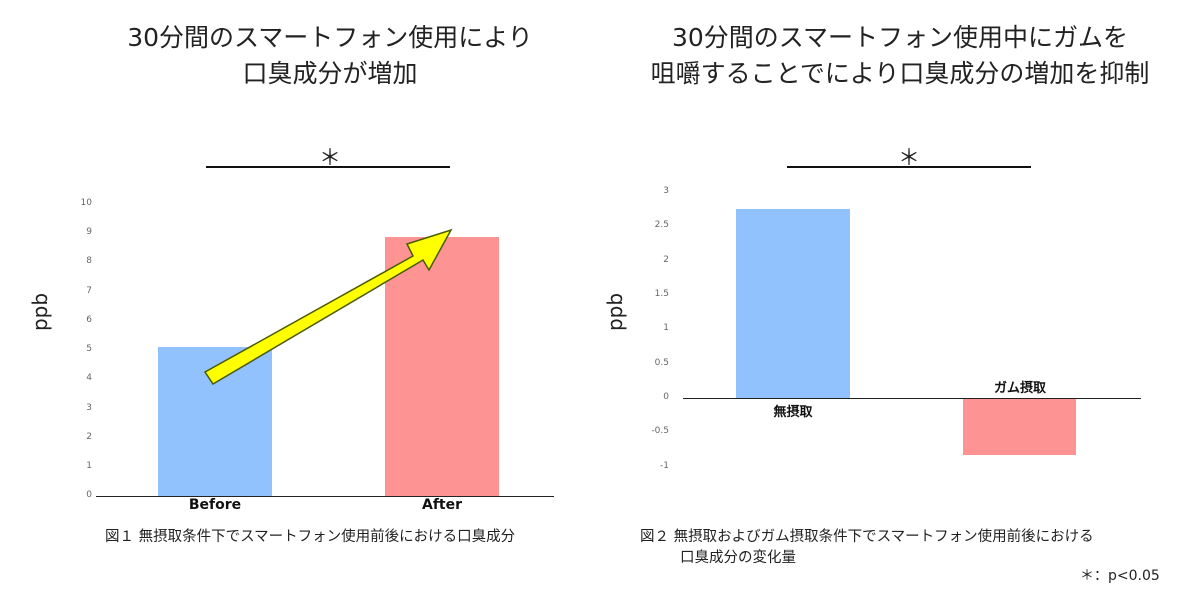  I want to click on left-title-line1: 30分間のスマートフォン使用により, so click(330, 37).